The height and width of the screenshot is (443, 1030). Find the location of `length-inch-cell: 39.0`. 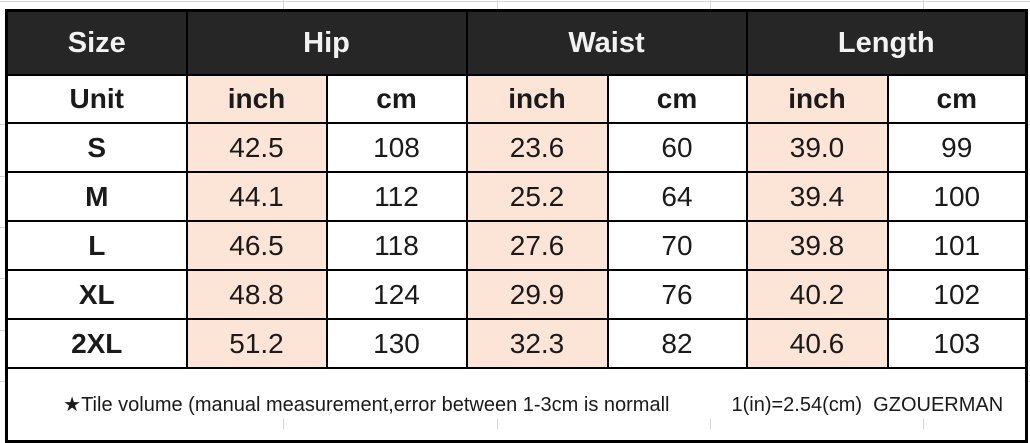

length-inch-cell: 39.0 is located at coordinates (817, 147).